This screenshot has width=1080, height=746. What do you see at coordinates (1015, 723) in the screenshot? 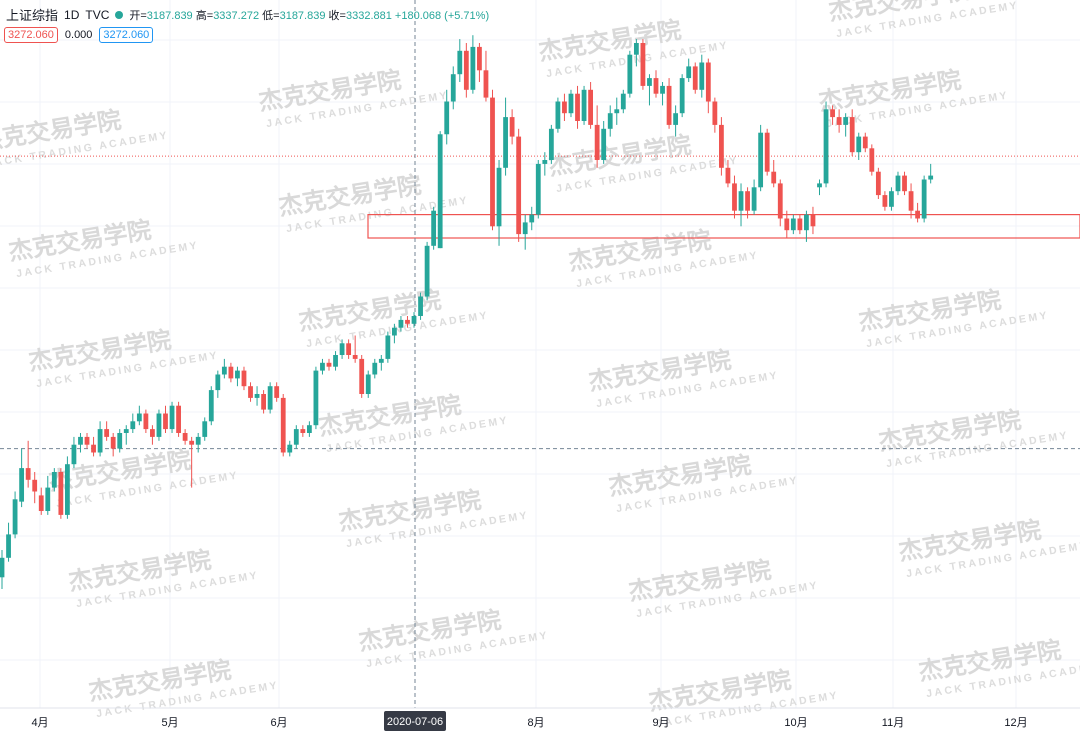
I see `x-tick-label: 12月` at bounding box center [1015, 723].